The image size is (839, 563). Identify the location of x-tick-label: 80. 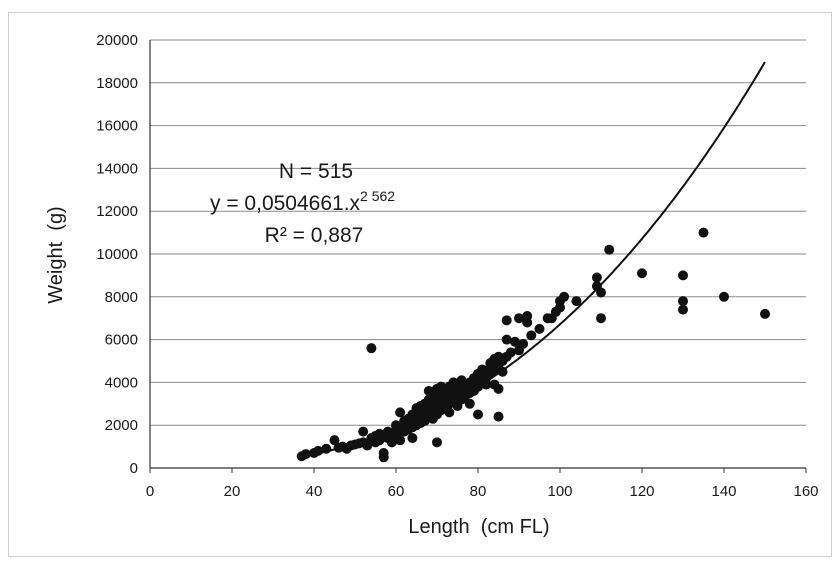
(478, 491).